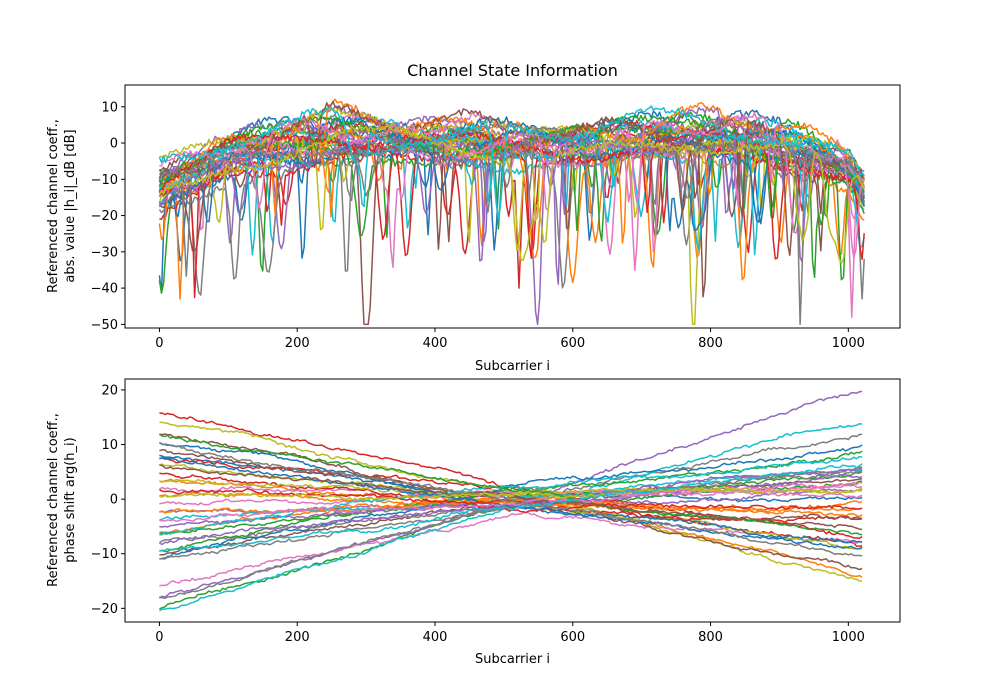 The width and height of the screenshot is (1000, 700). I want to click on phase-y-axis-label-line2: phase shift arg(h_i), so click(70, 499).